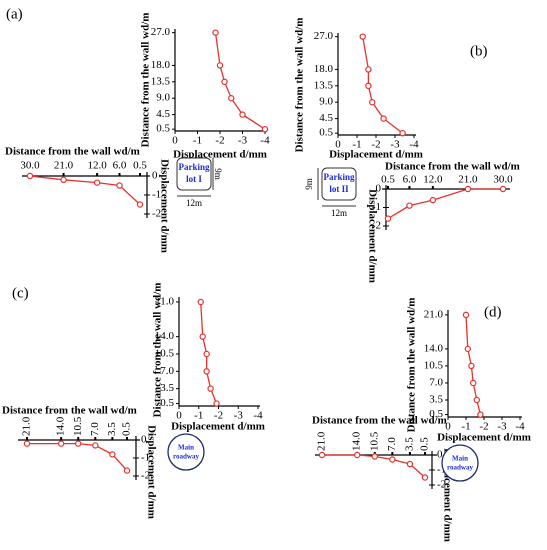 This screenshot has width=547, height=550. What do you see at coordinates (357, 441) in the screenshot?
I see `x-tick-label: 14.0` at bounding box center [357, 441].